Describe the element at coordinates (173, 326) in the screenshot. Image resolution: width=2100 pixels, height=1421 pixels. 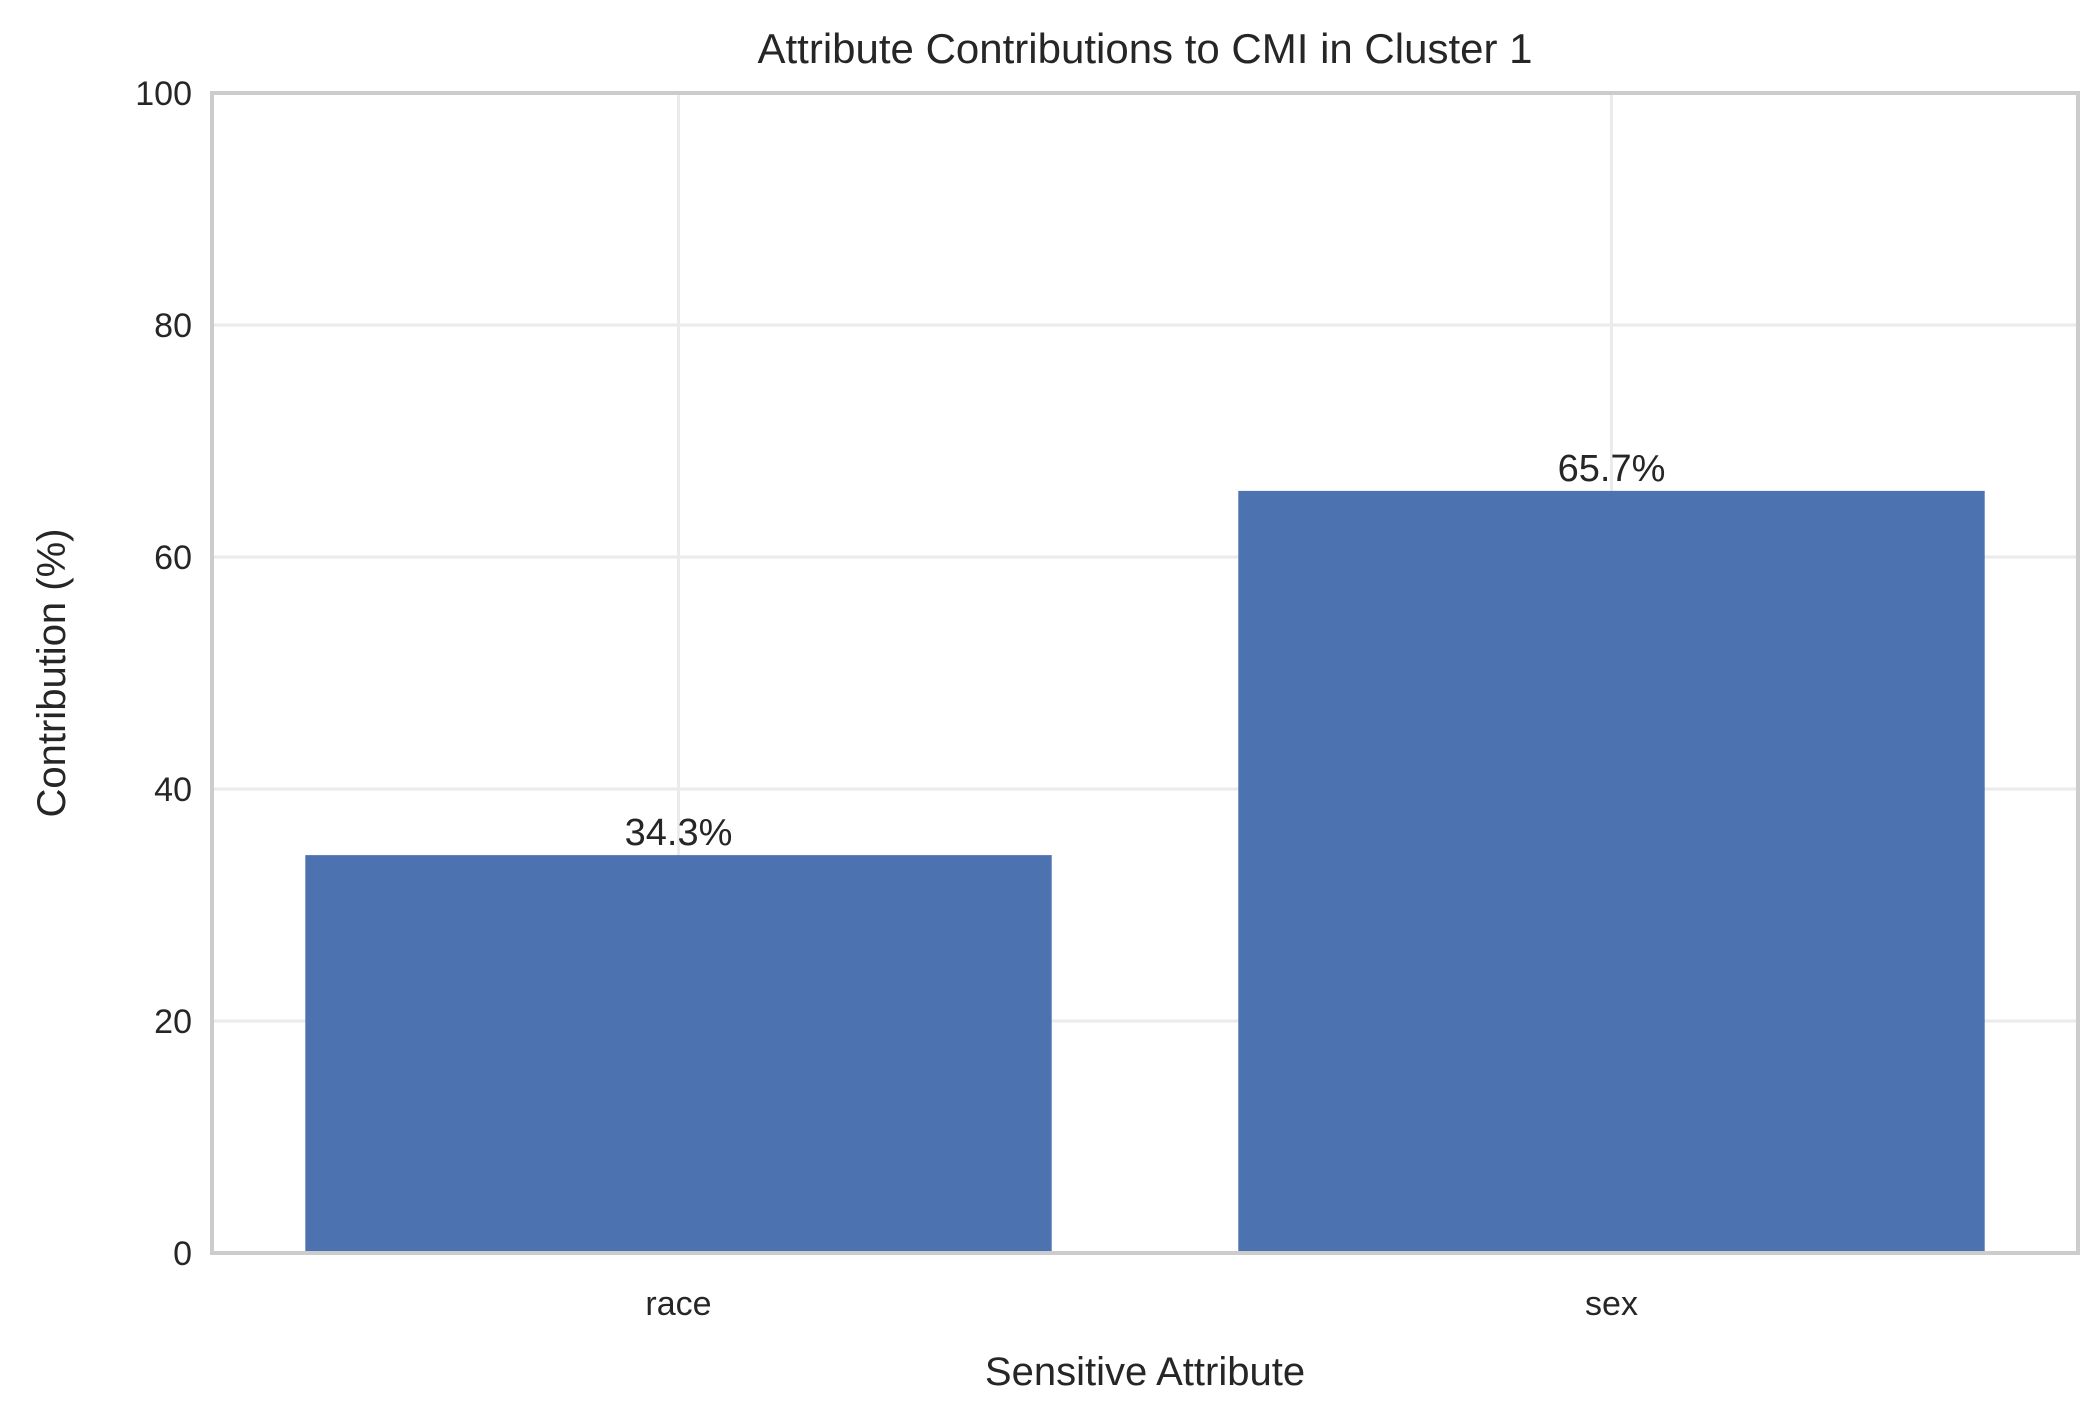
I see `y-tick-label: 80` at that location.